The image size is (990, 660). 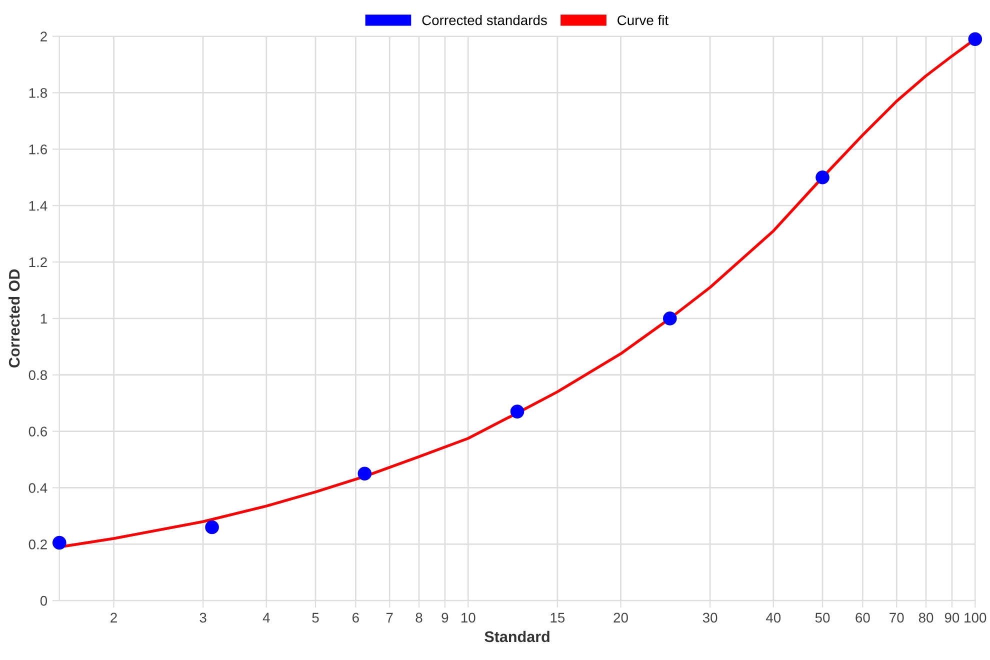 I want to click on x-tick-label: 90, so click(x=952, y=617).